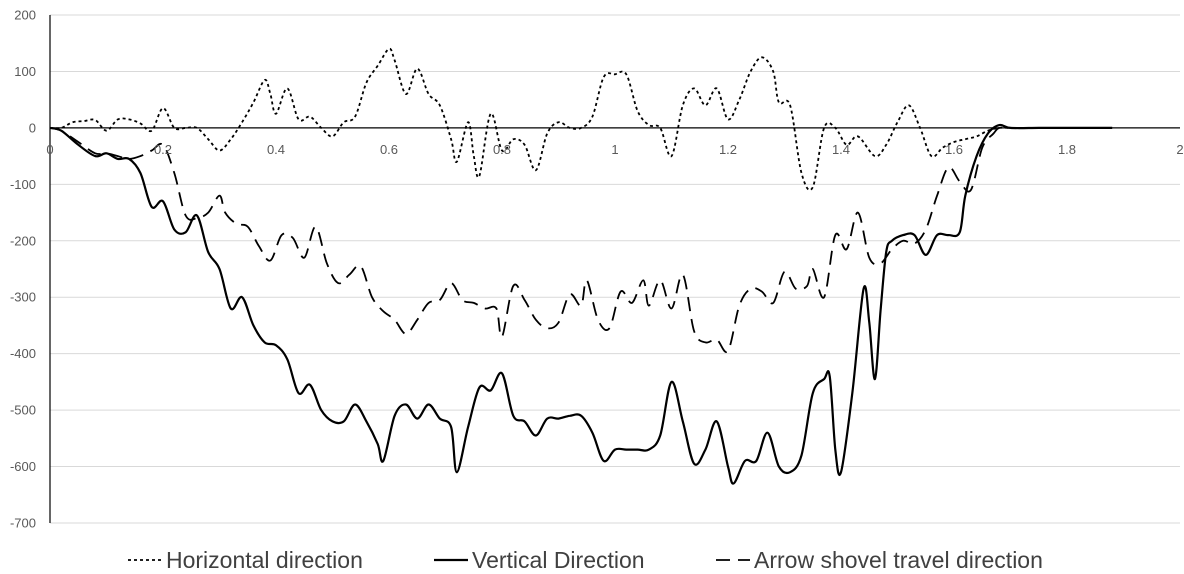 The width and height of the screenshot is (1184, 574). Describe the element at coordinates (32, 127) in the screenshot. I see `y-tick-label: 0` at that location.